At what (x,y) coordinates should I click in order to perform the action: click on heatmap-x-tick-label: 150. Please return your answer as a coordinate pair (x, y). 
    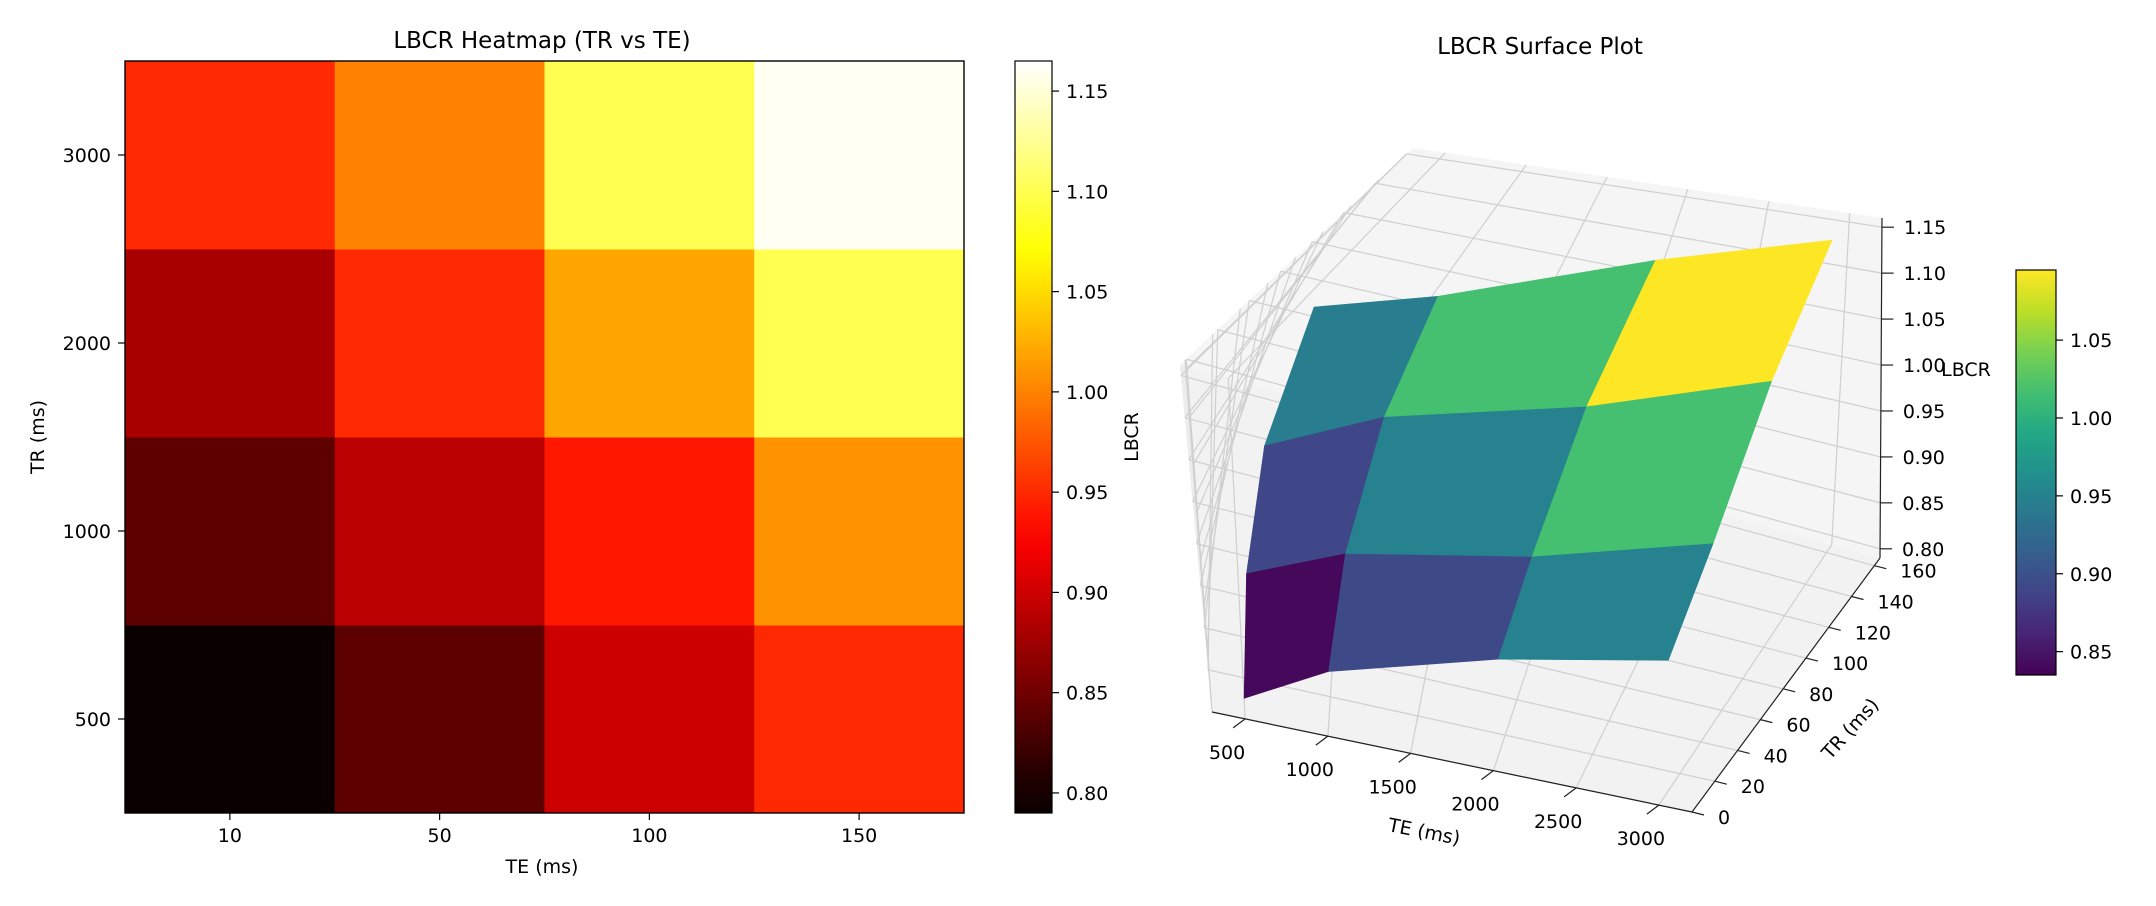
    Looking at the image, I should click on (859, 836).